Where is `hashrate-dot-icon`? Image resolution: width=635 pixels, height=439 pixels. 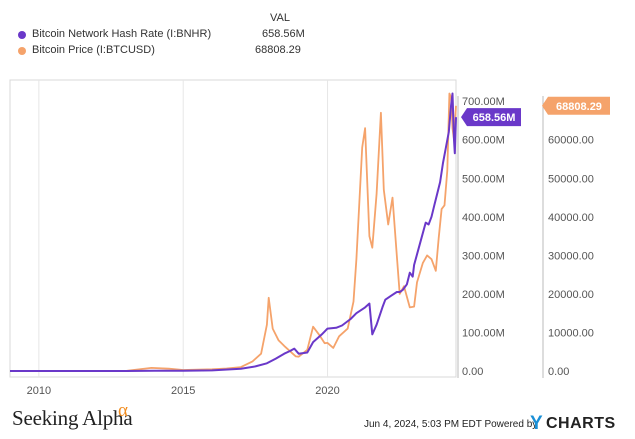 hashrate-dot-icon is located at coordinates (22, 35).